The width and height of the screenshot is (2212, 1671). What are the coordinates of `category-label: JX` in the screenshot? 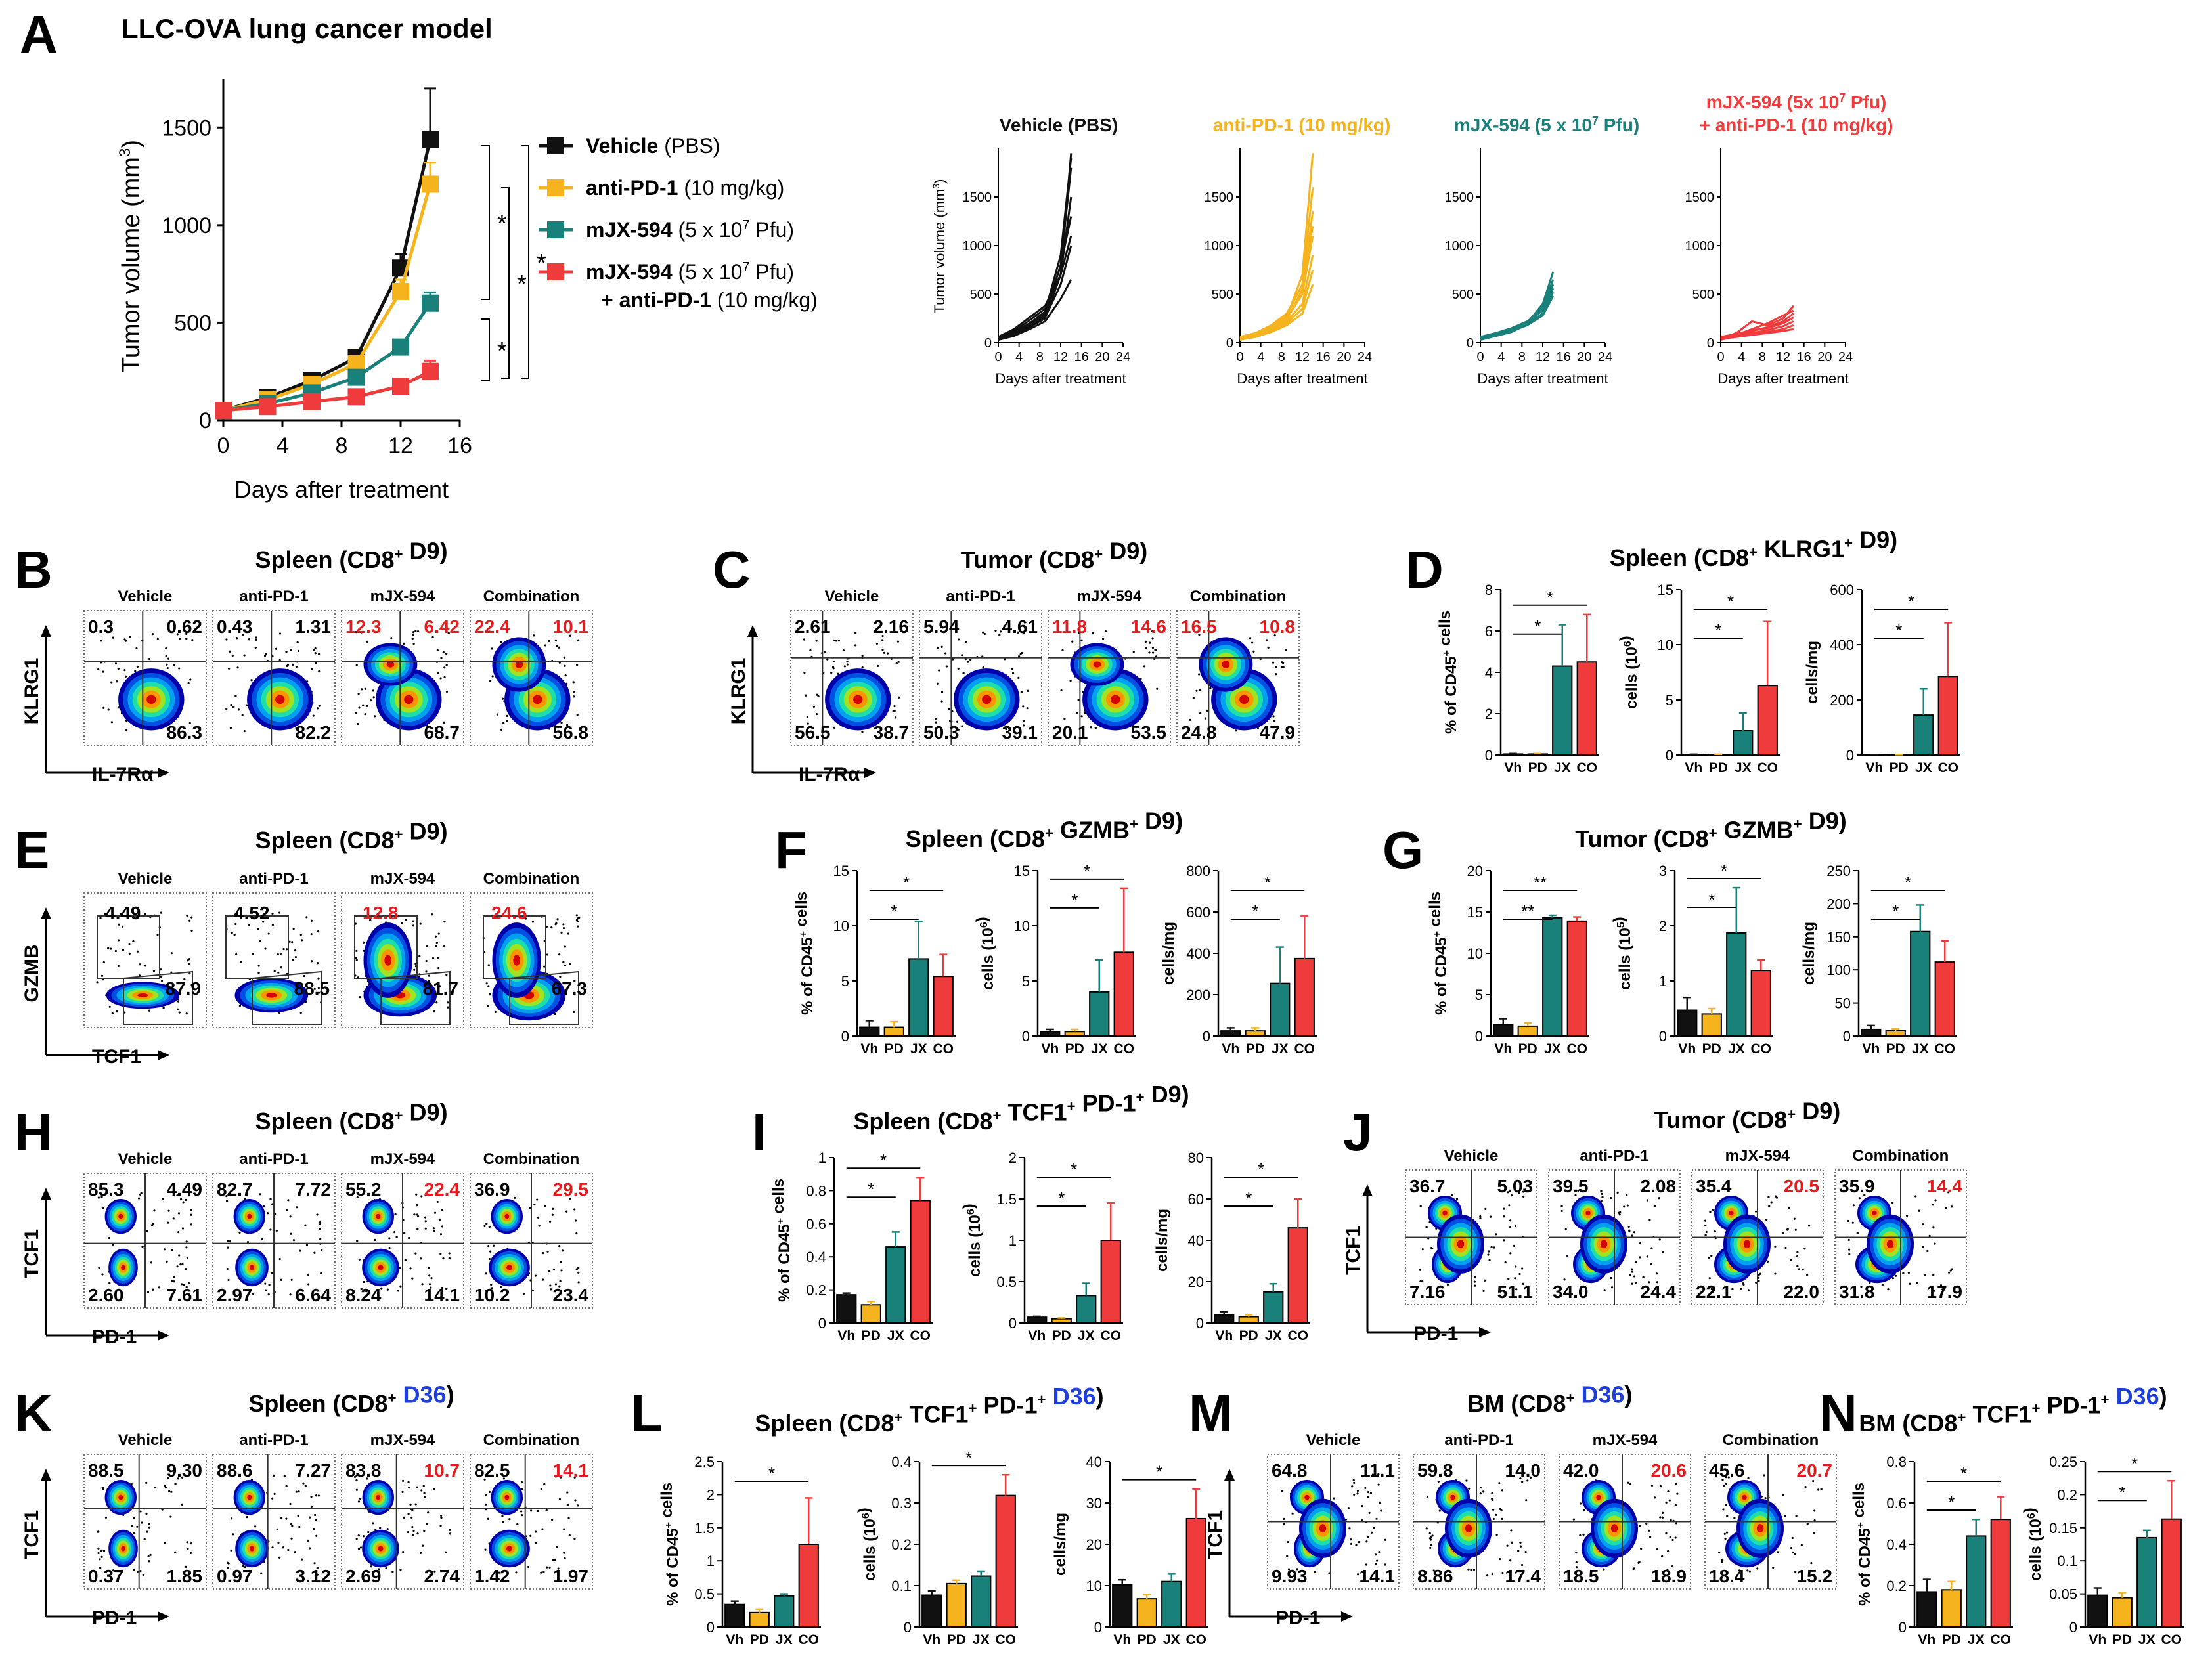 It's located at (1086, 1335).